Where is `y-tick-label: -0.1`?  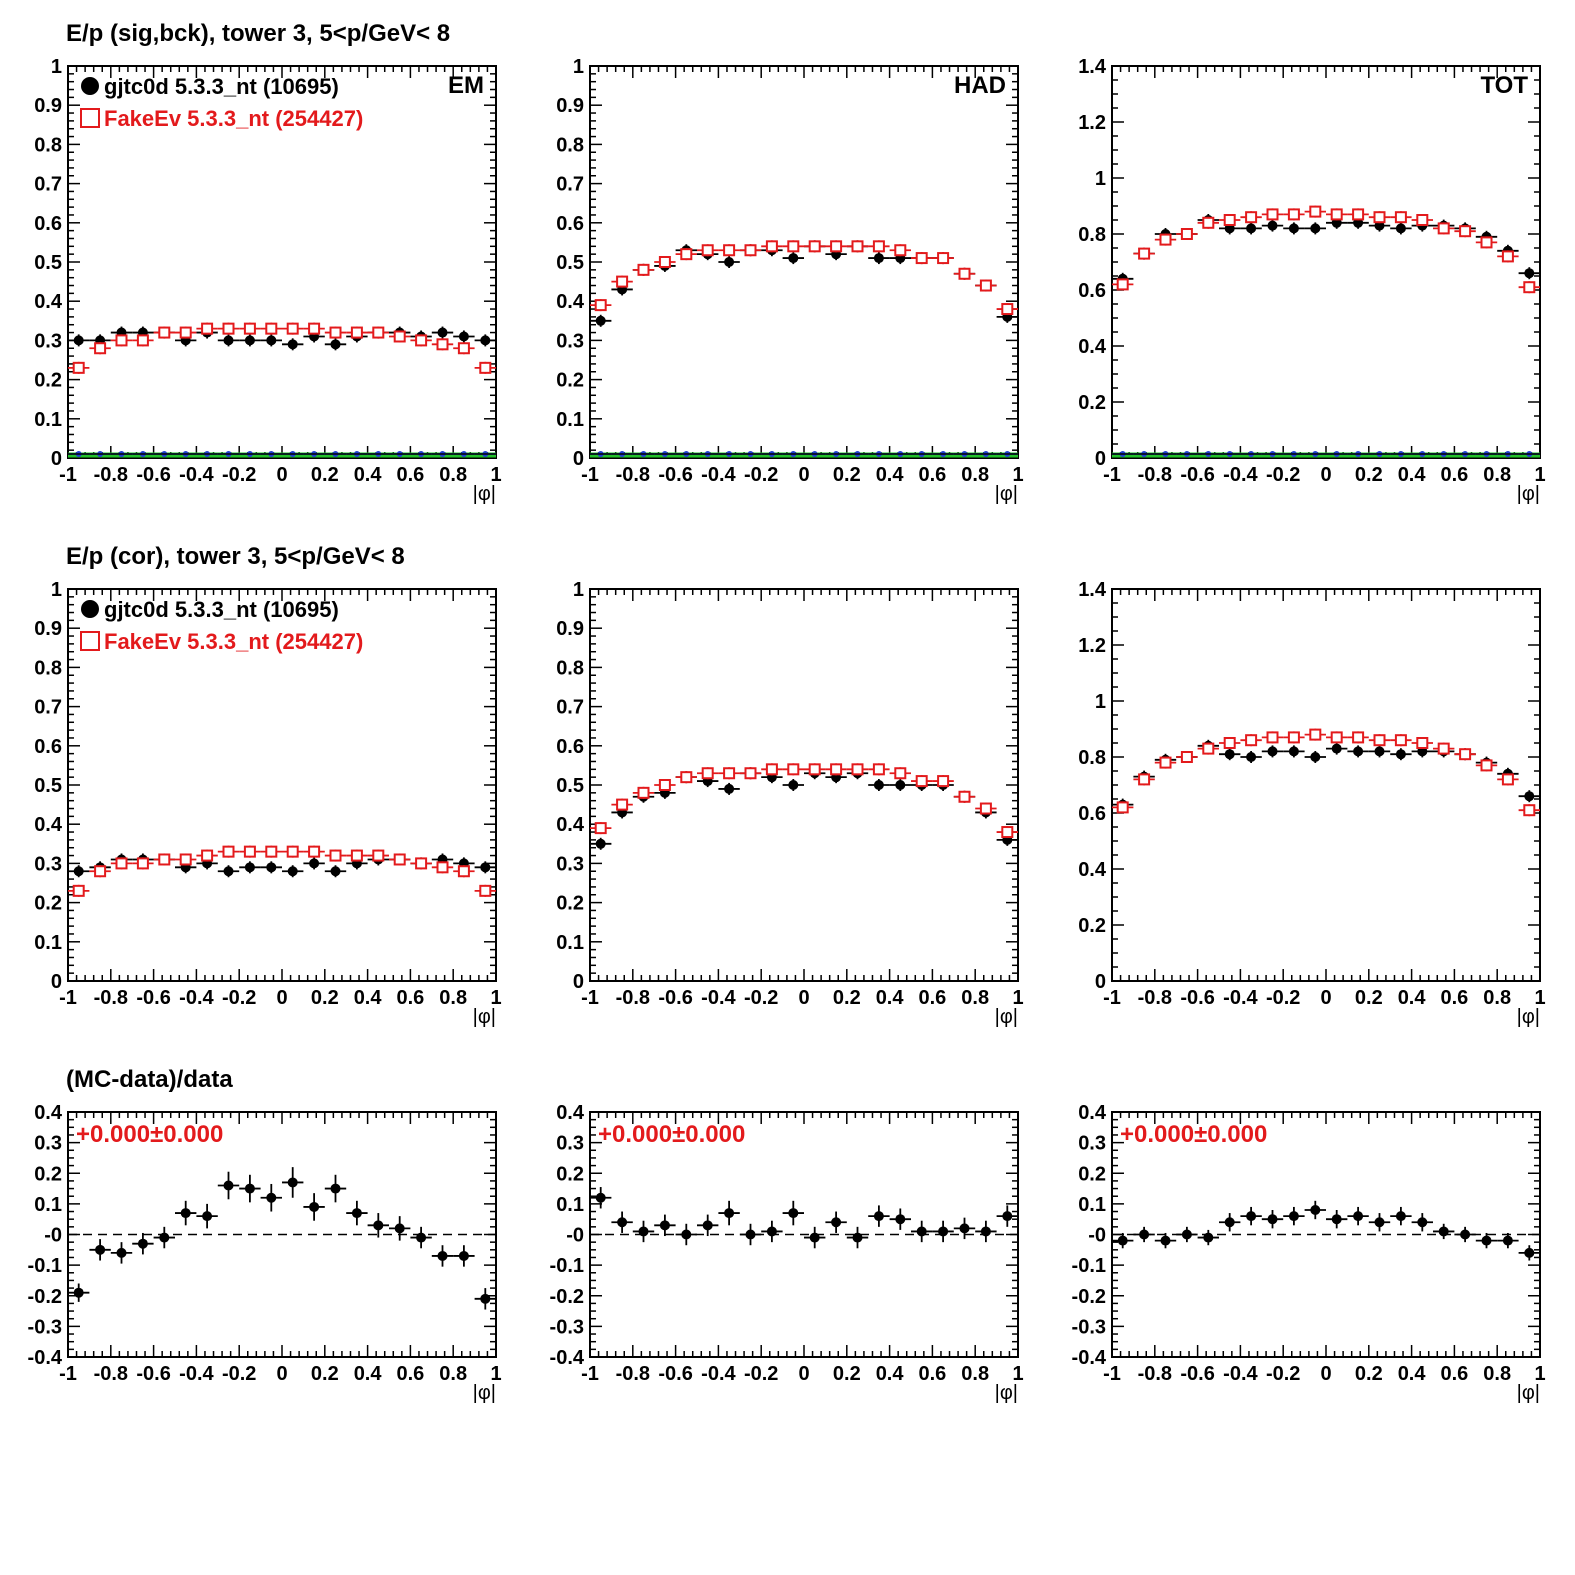
y-tick-label: -0.1 is located at coordinates (45, 1266).